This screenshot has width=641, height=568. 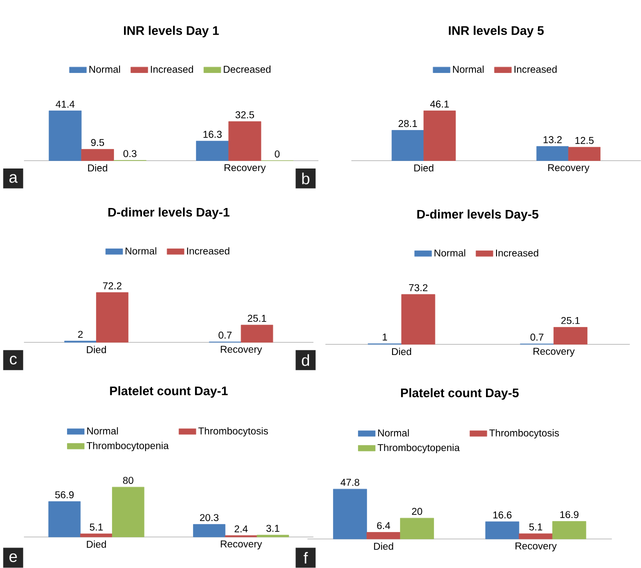 What do you see at coordinates (350, 482) in the screenshot?
I see `data-label: 47.8` at bounding box center [350, 482].